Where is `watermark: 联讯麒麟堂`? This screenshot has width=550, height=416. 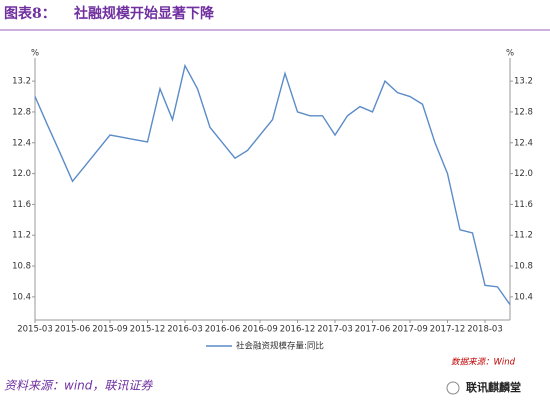
watermark: 联讯麒麟堂 is located at coordinates (493, 387).